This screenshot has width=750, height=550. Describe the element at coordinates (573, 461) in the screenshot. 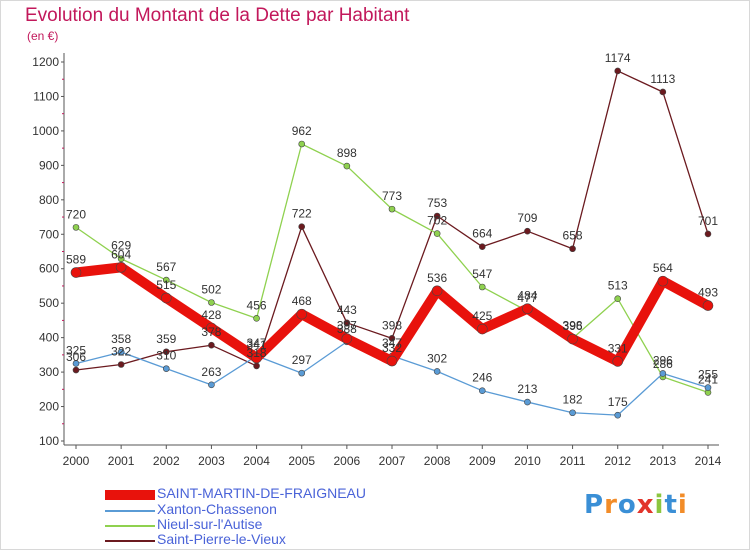

I see `x-tick-label: 2011` at that location.